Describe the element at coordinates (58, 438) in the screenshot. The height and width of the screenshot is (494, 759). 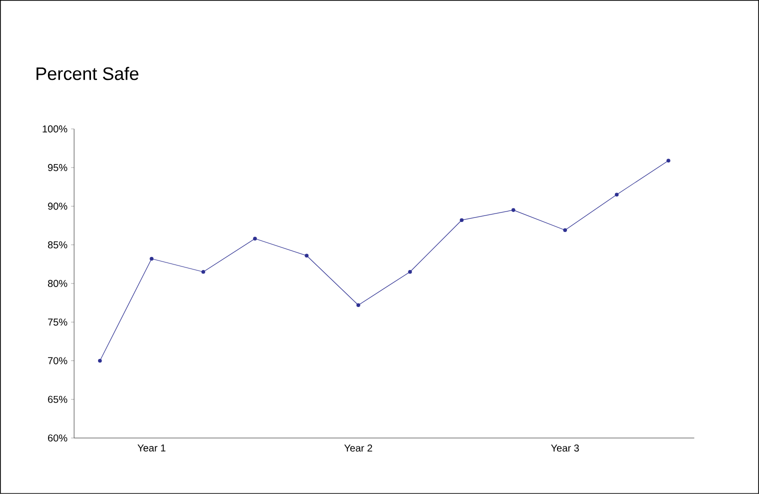
I see `y-tick-label: 60%` at that location.